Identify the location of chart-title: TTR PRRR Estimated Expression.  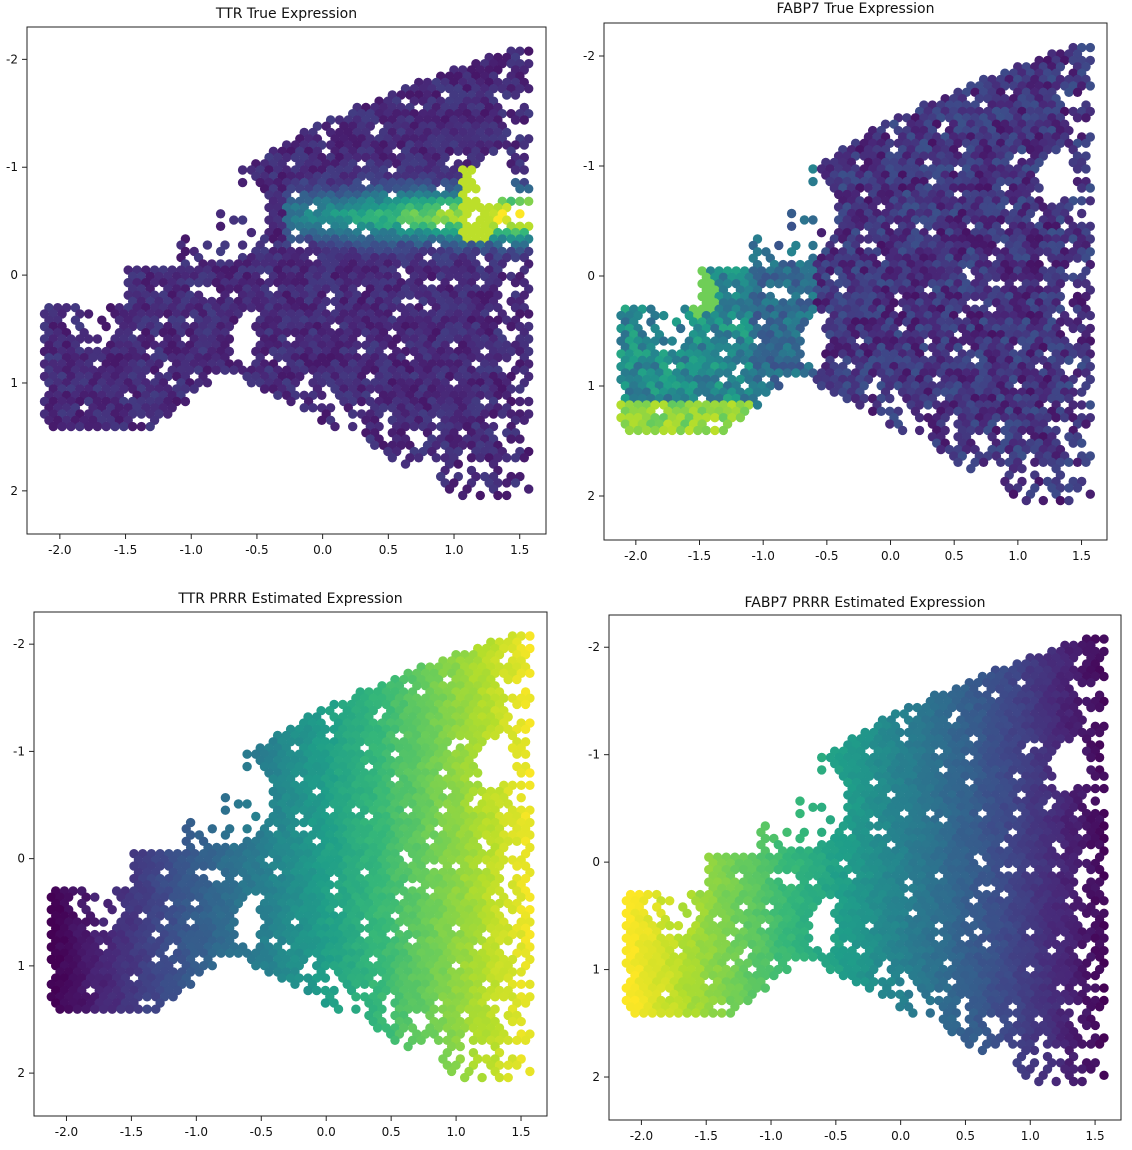
(290, 599).